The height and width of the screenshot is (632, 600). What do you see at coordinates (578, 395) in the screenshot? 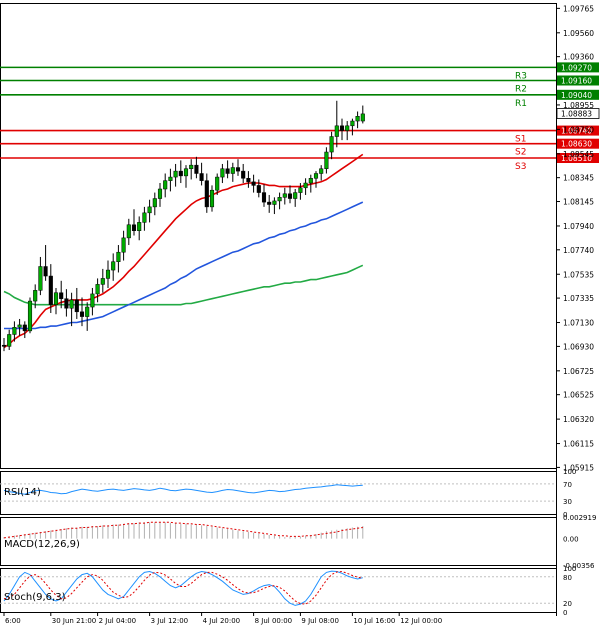
I see `price-tick-label: 1.06525` at bounding box center [578, 395].